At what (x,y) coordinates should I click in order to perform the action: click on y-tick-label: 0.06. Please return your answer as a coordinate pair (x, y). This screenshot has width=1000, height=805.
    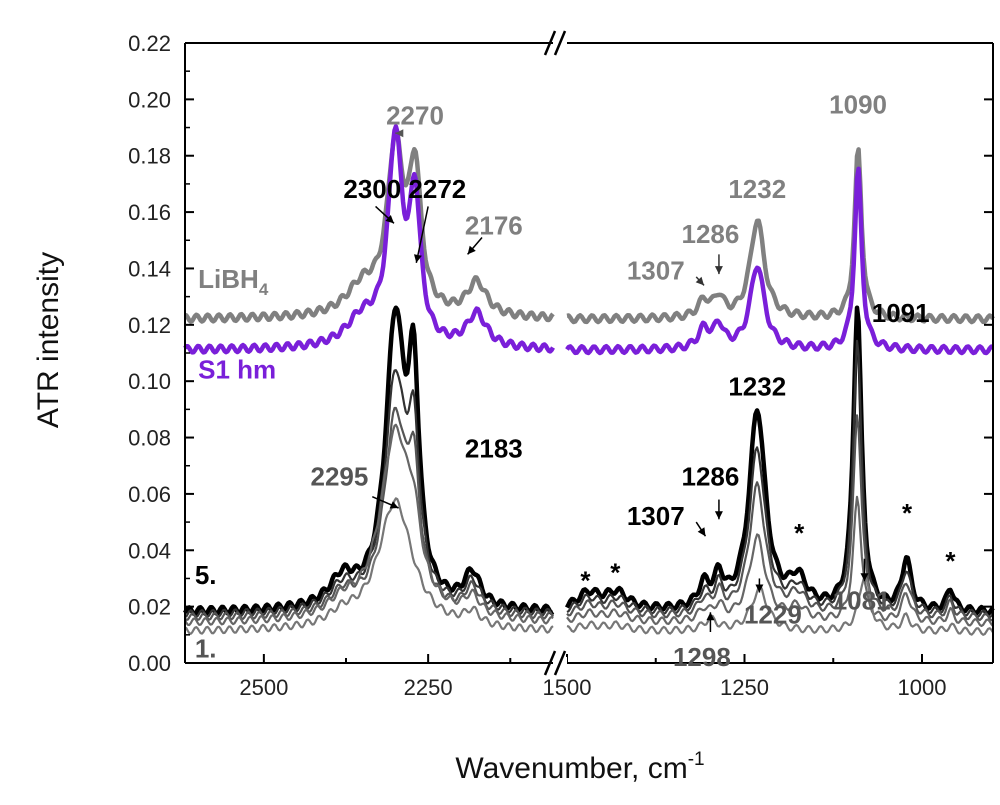
    Looking at the image, I should click on (149, 494).